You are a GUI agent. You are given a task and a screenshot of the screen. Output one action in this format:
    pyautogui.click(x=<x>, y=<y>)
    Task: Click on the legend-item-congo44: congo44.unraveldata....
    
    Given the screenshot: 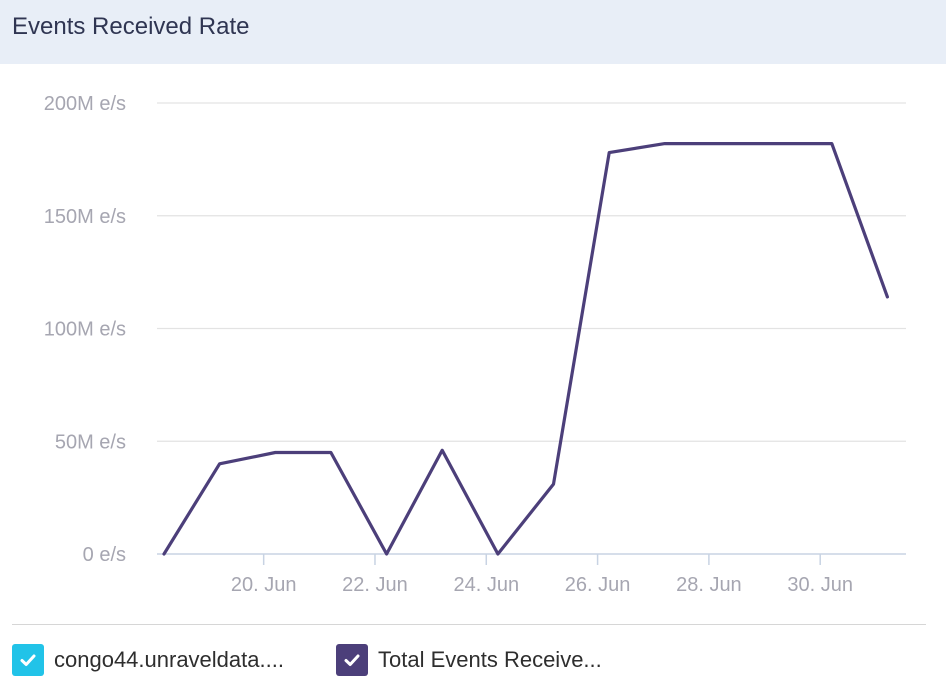 What is the action you would take?
    pyautogui.click(x=148, y=660)
    